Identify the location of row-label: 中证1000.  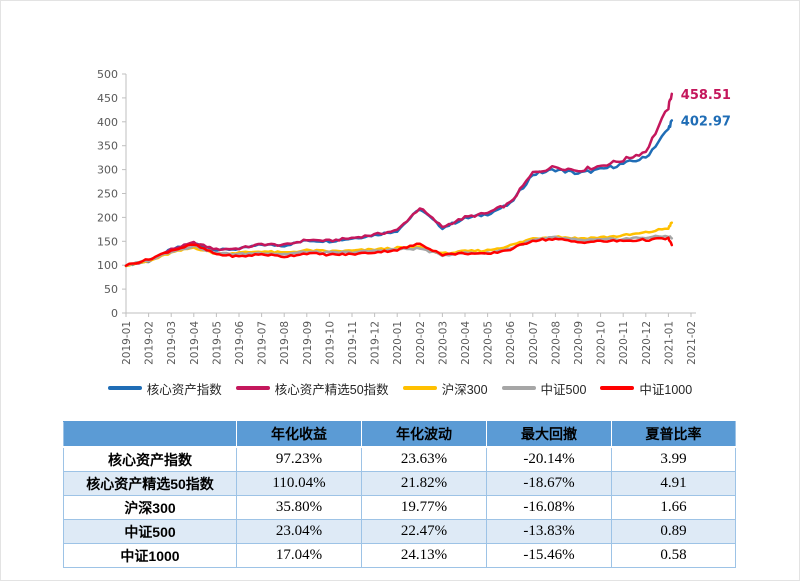
(150, 555).